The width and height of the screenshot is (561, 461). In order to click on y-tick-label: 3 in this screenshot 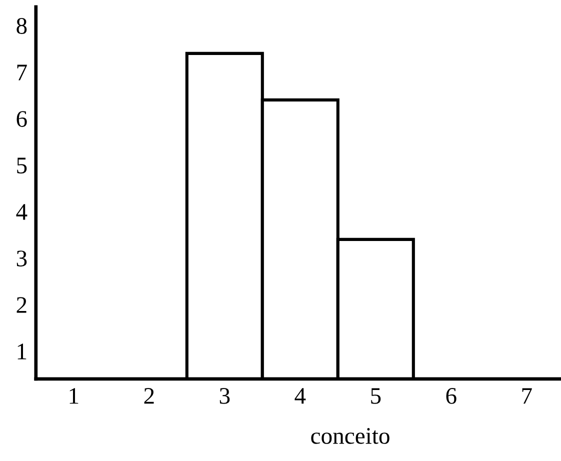, I will do `click(21, 258)`.